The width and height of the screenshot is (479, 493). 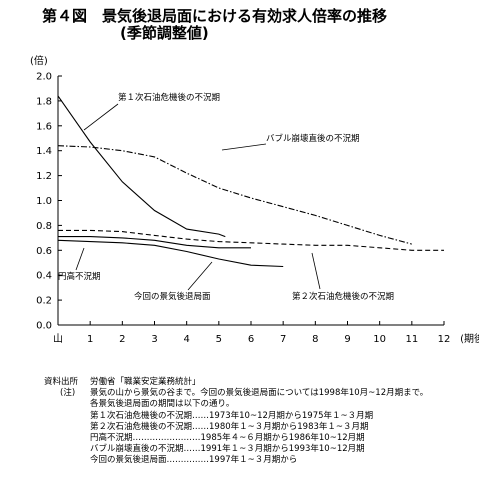 What do you see at coordinates (44, 151) in the screenshot?
I see `y-tick-label: 1.4` at bounding box center [44, 151].